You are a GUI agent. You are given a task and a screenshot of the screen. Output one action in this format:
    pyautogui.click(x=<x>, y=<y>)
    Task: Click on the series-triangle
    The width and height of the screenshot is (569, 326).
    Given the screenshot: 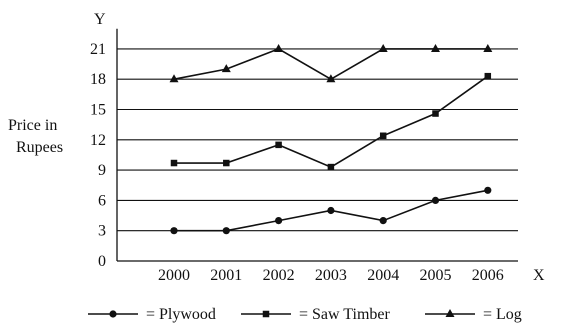 What is the action you would take?
    pyautogui.click(x=331, y=63)
    